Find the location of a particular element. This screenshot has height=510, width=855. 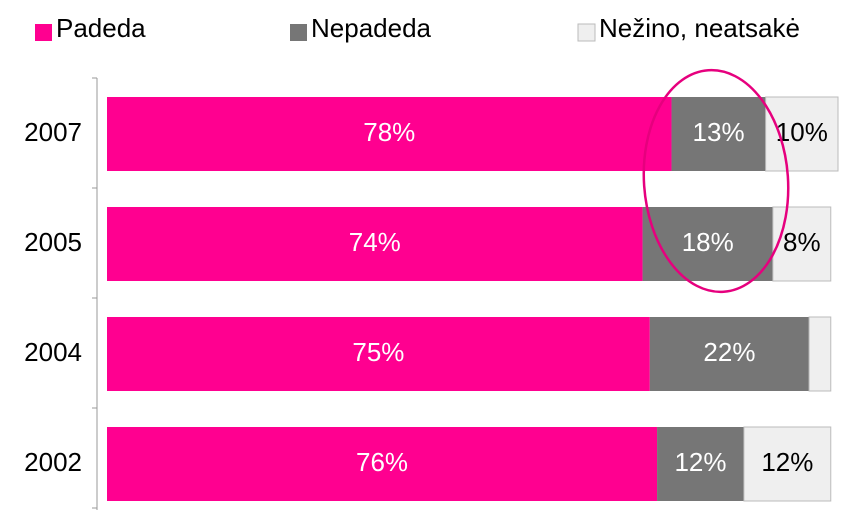

data-label: 13% is located at coordinates (719, 132).